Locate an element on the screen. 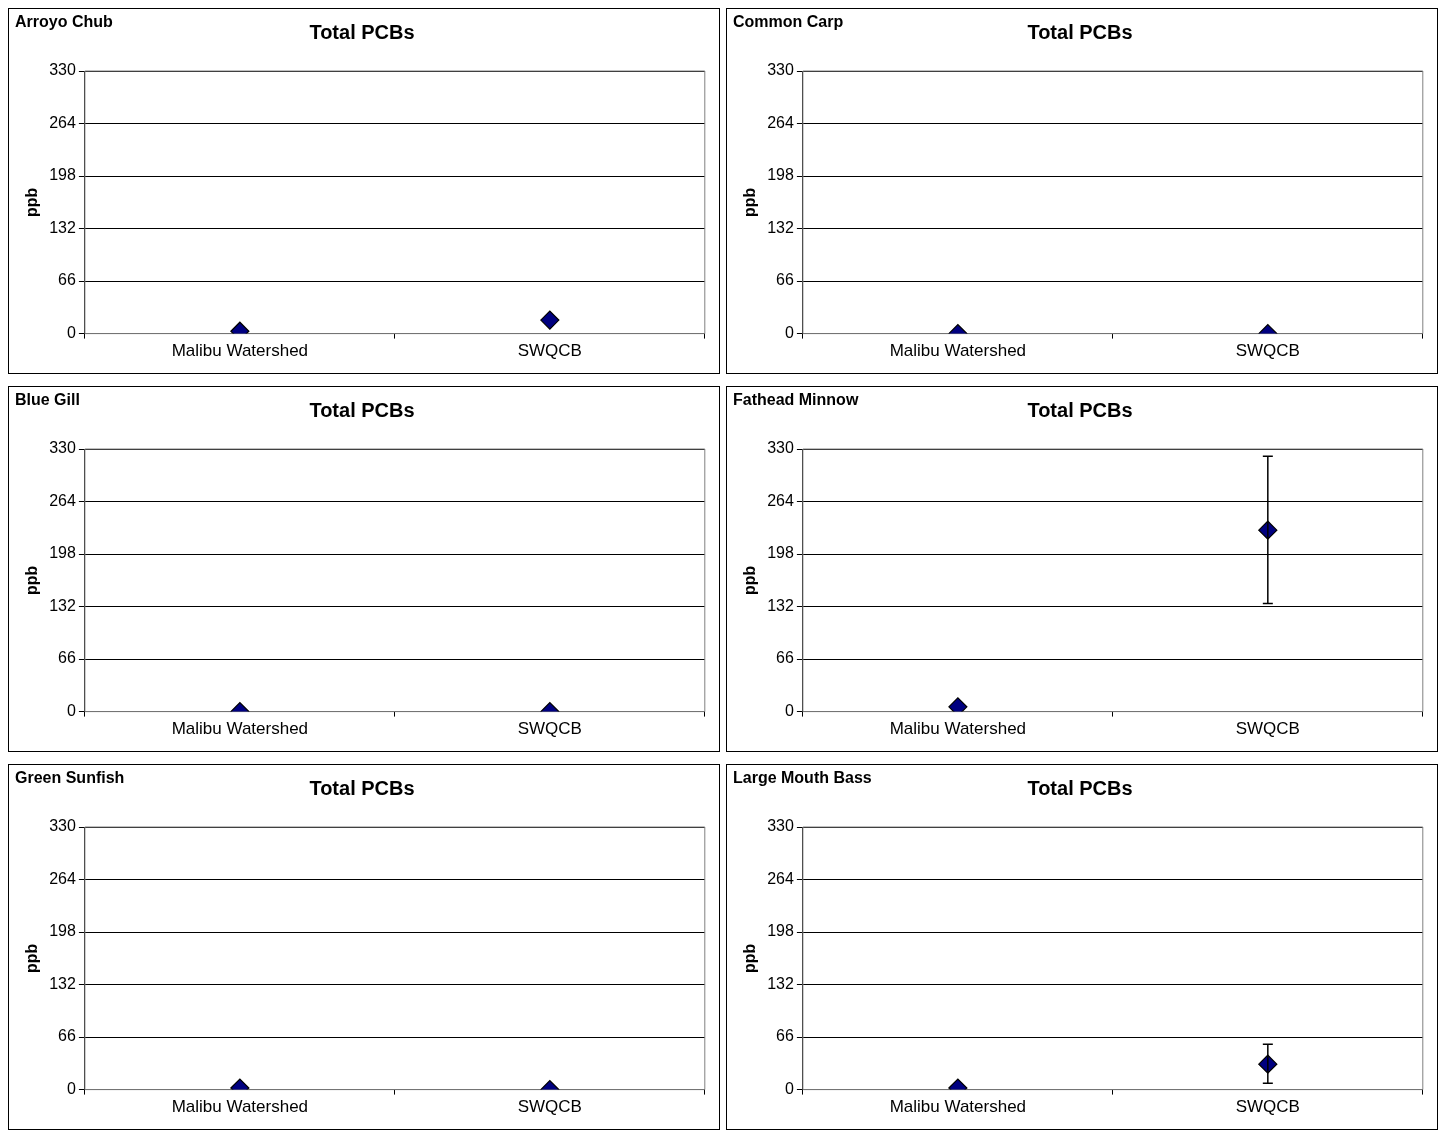  text: Green Sunfish is located at coordinates (70, 778).